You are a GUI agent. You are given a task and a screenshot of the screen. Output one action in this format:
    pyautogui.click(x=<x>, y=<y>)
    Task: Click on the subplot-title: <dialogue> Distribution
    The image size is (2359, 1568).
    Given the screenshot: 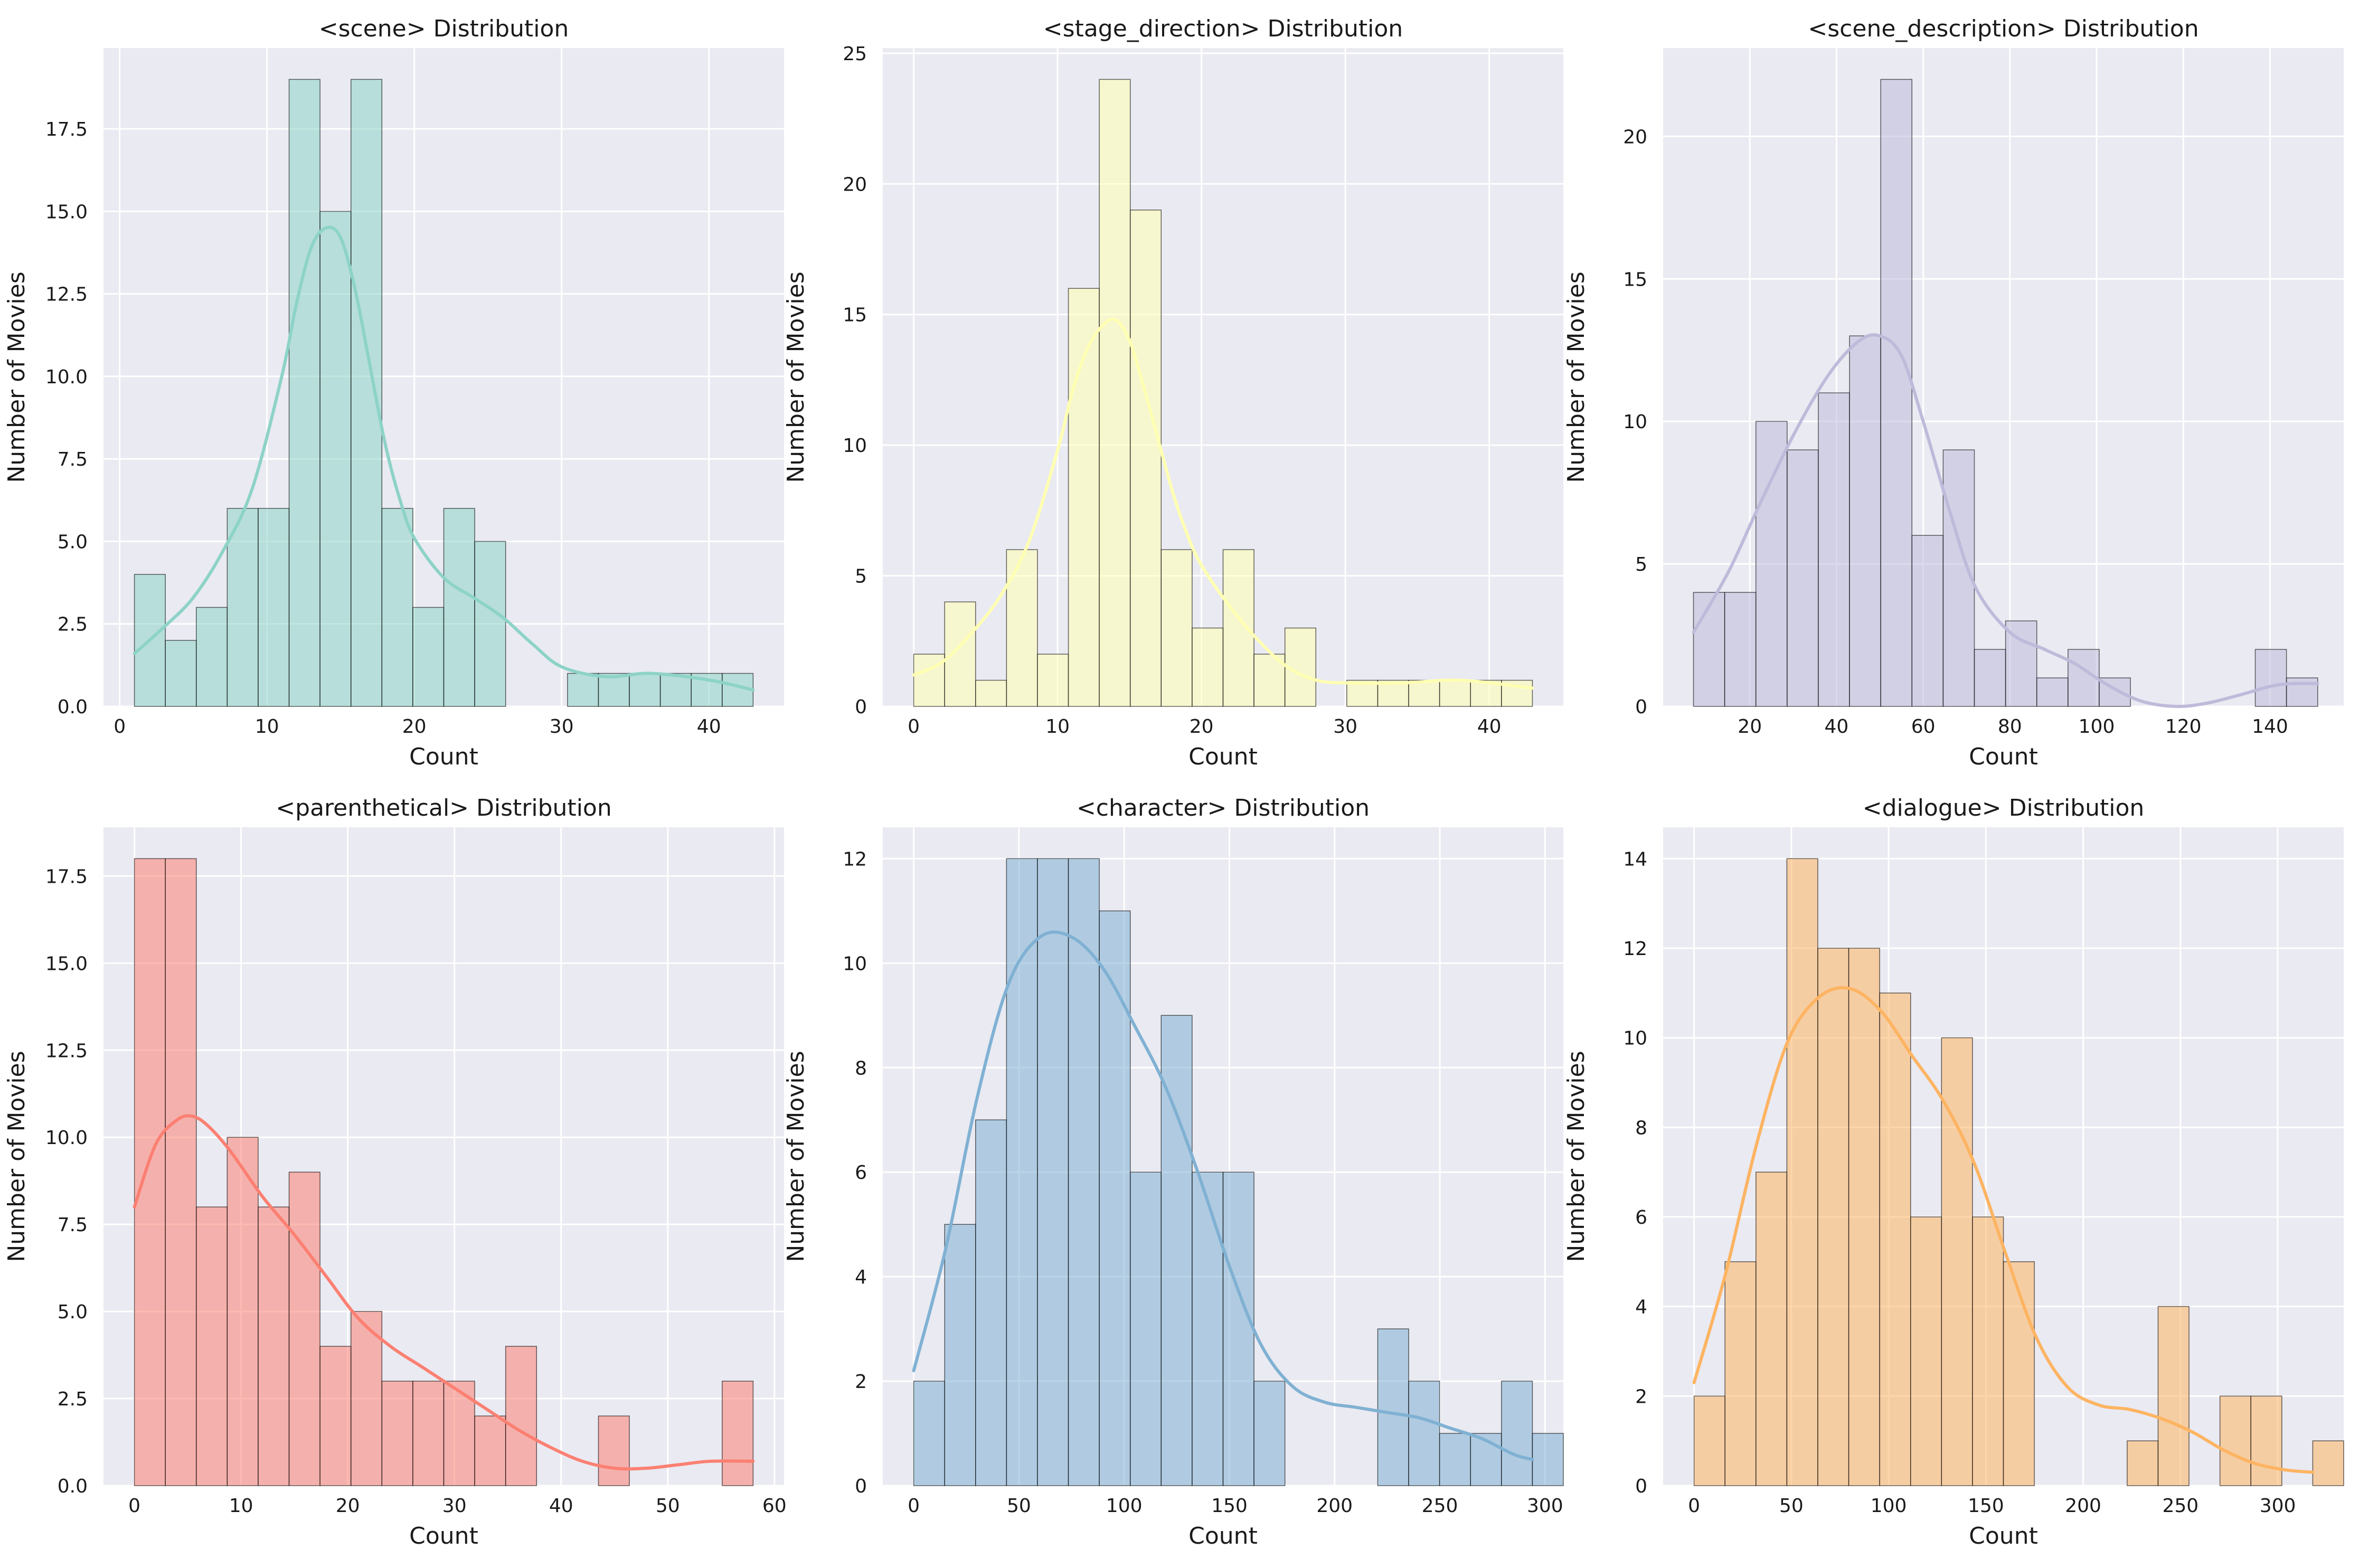 What is the action you would take?
    pyautogui.click(x=2004, y=808)
    